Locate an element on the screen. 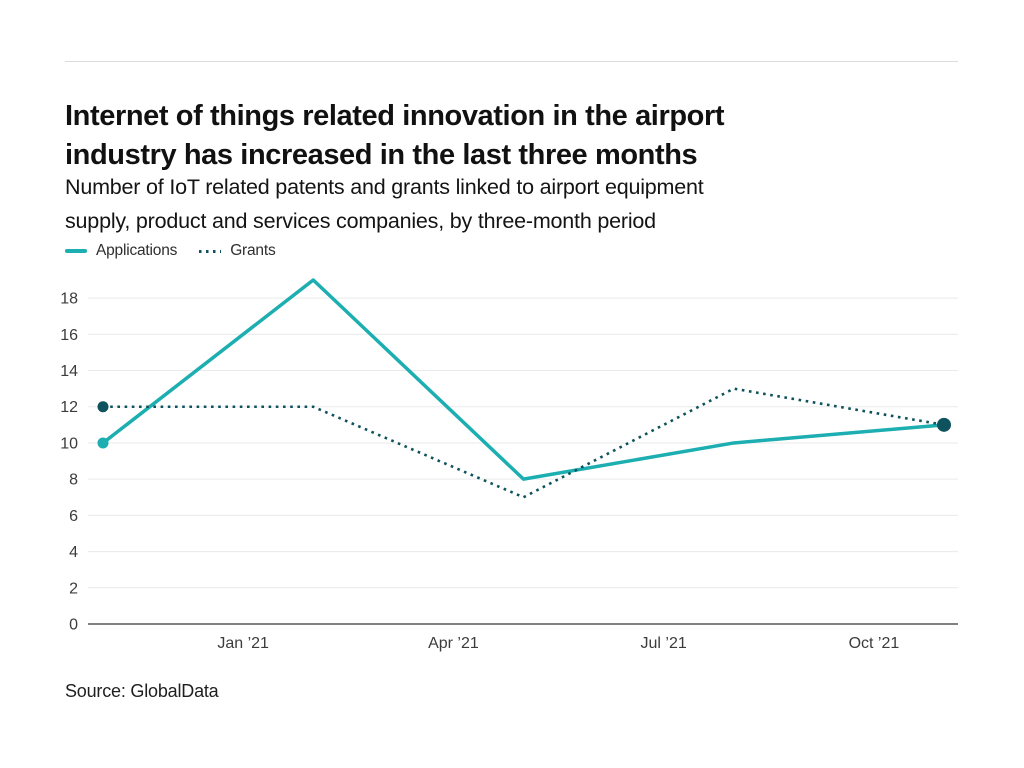  legend-label: Grants is located at coordinates (253, 250).